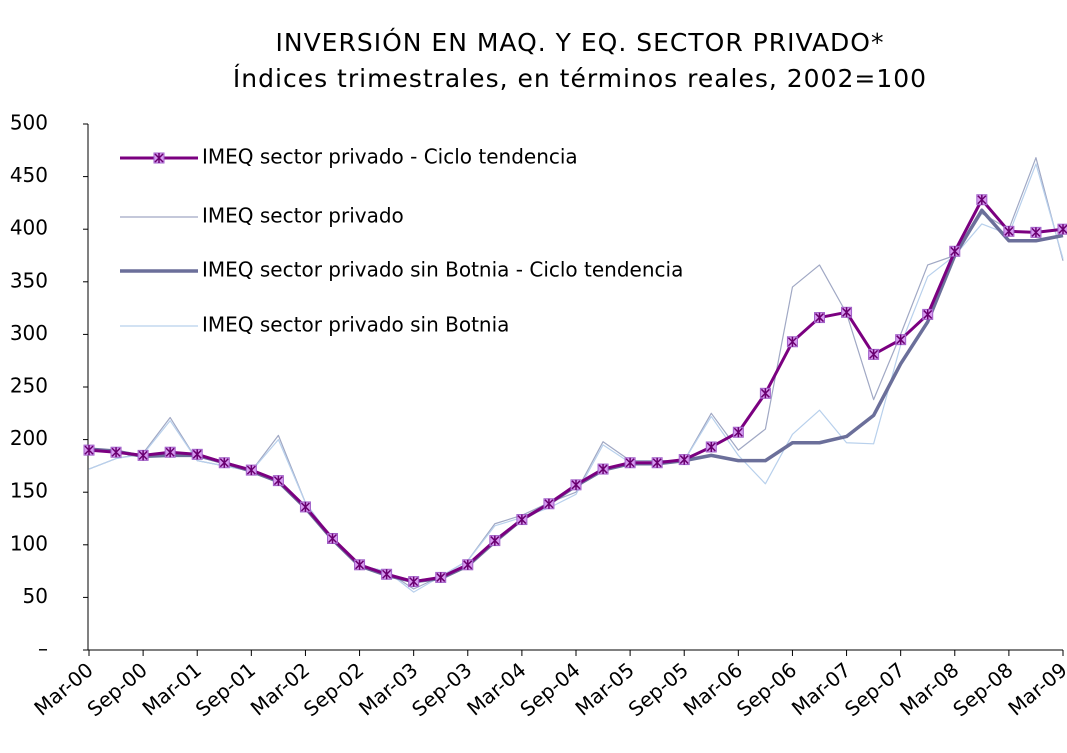  Describe the element at coordinates (172, 689) in the screenshot. I see `x-tick-label: Mar-01` at that location.